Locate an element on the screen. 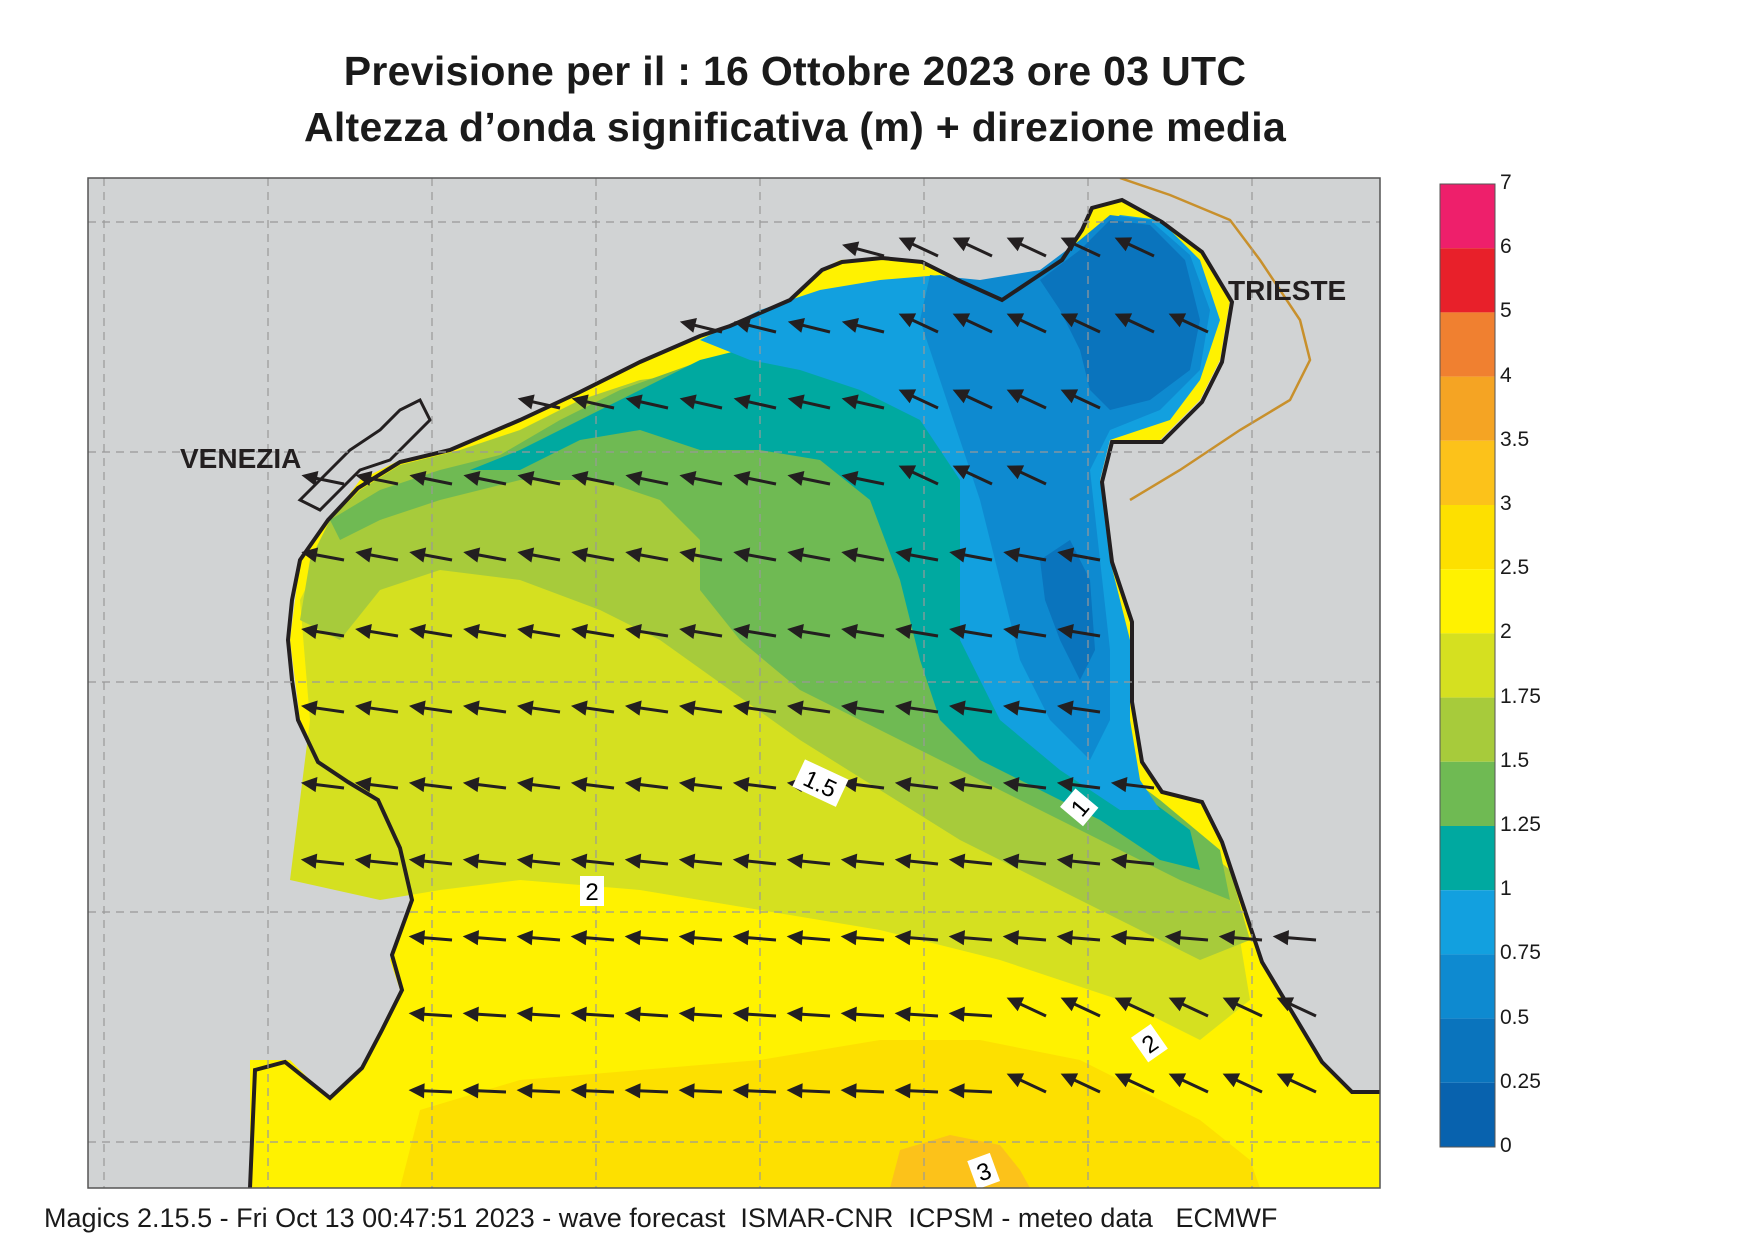 The image size is (1755, 1242). legend-label: 7 is located at coordinates (1506, 182).